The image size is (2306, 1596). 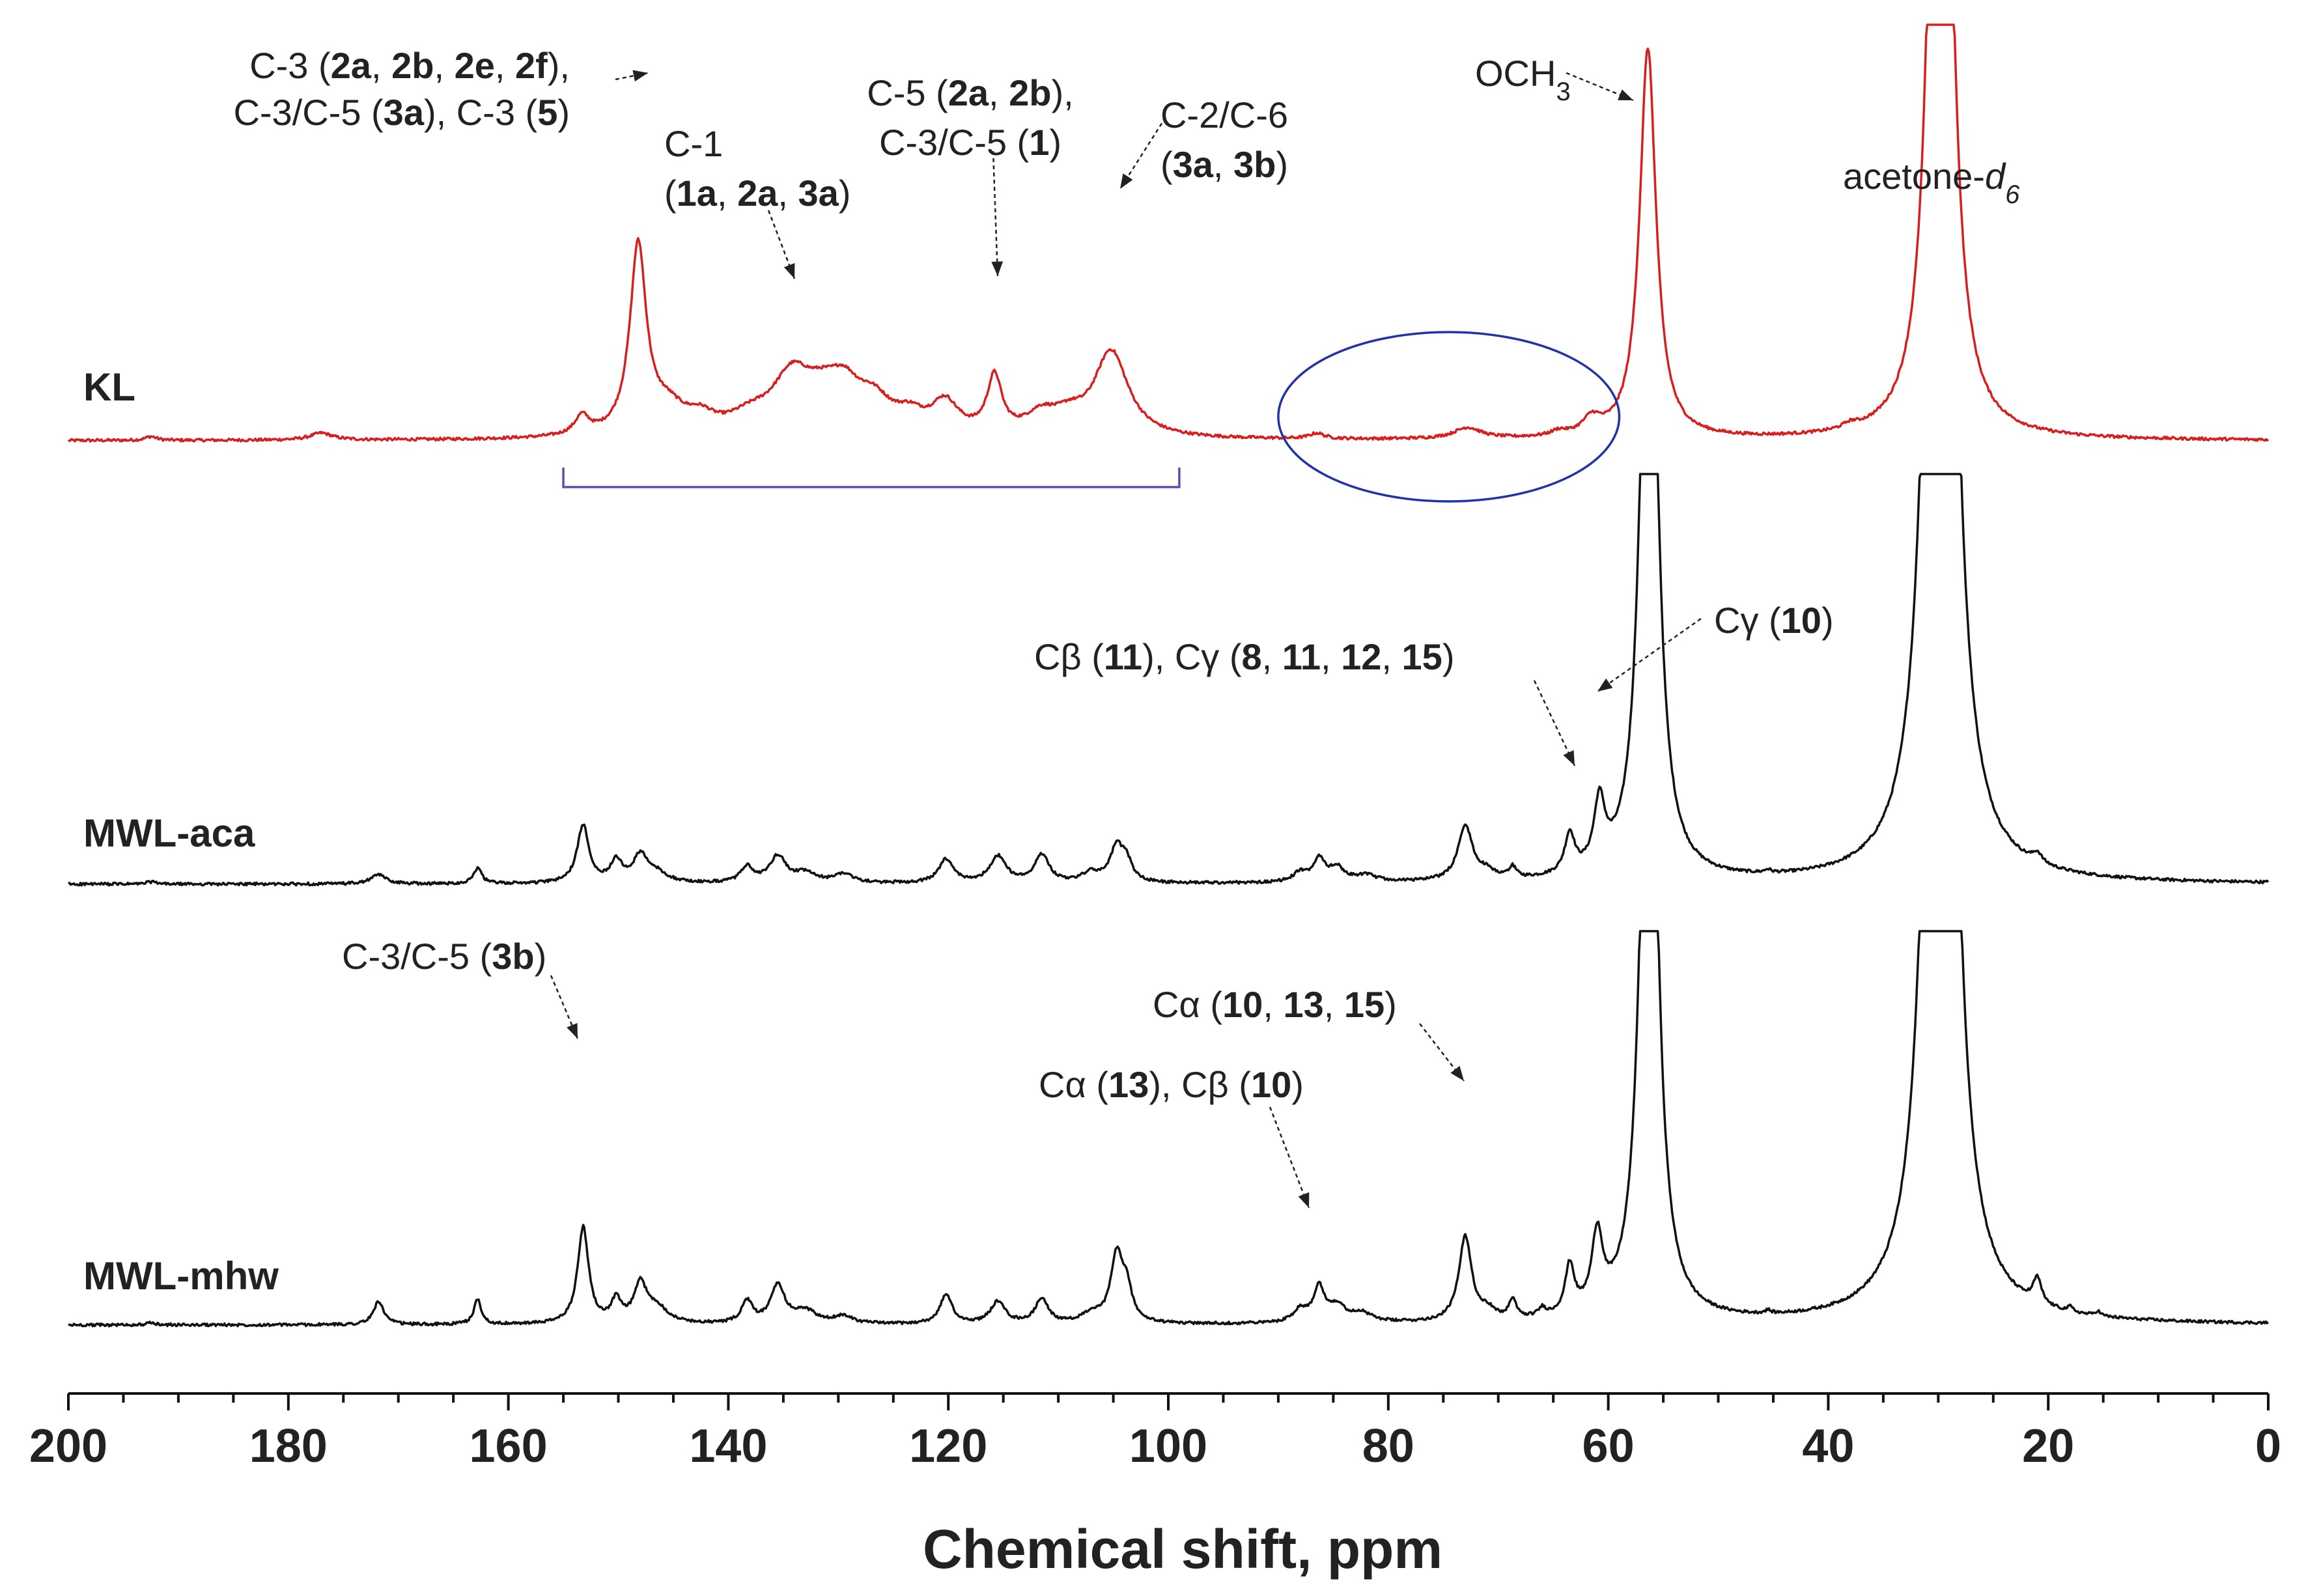 I want to click on annotation-text-segment: 12, so click(x=1361, y=657).